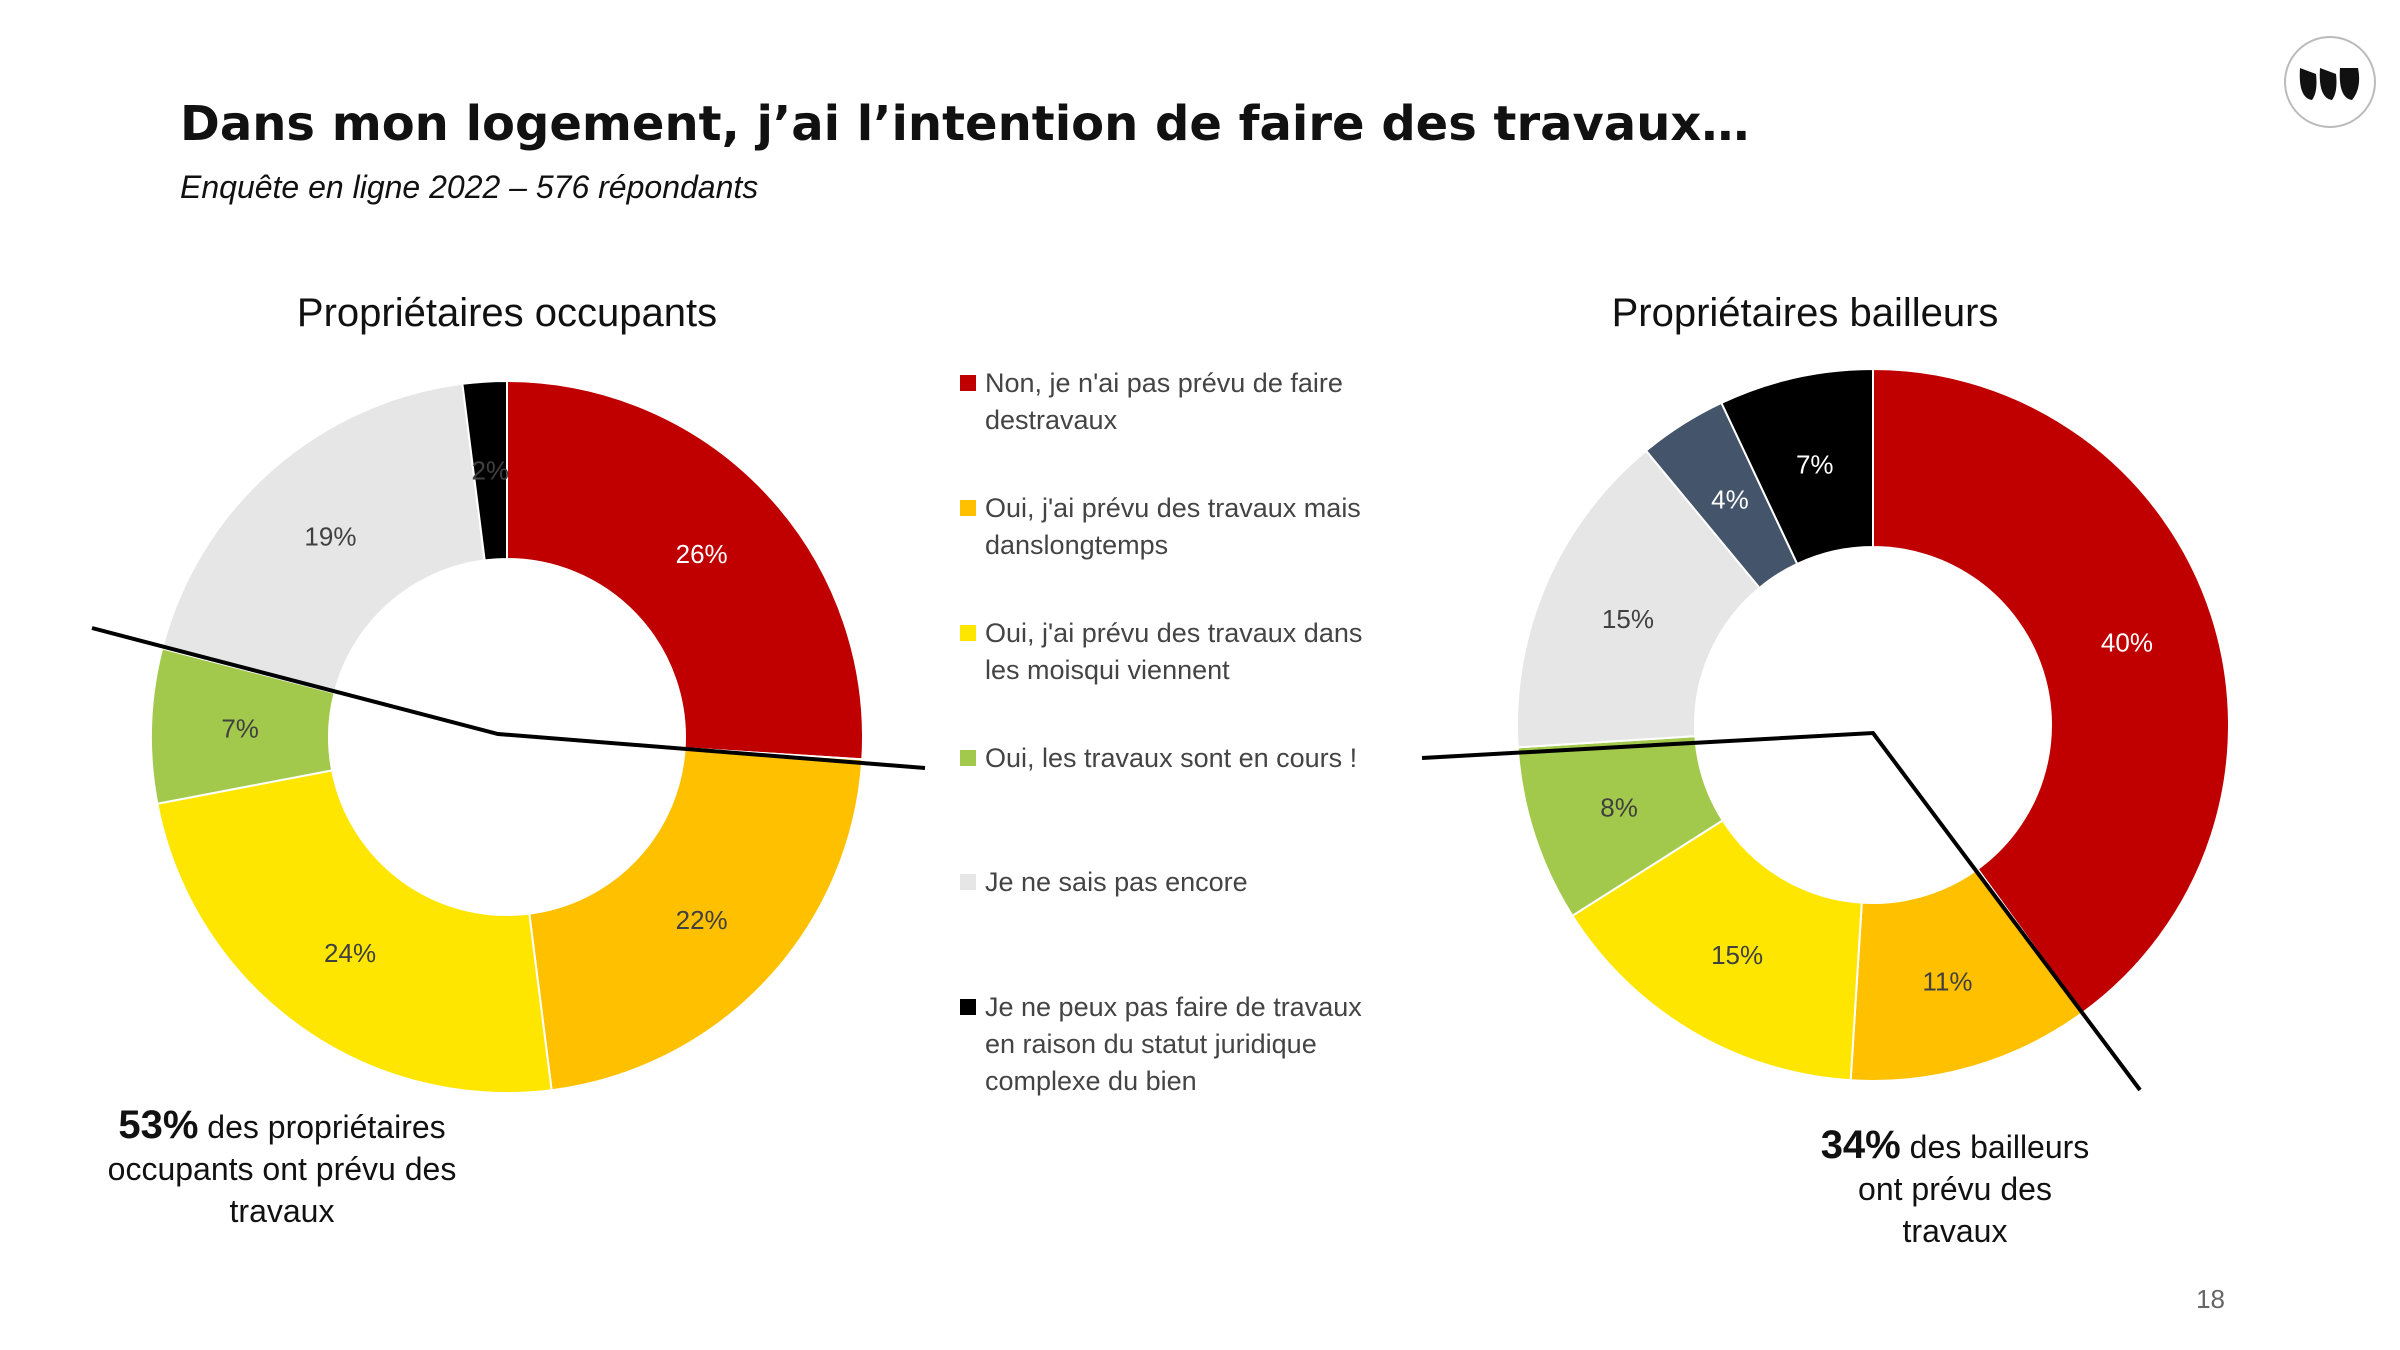 Image resolution: width=2400 pixels, height=1350 pixels. Describe the element at coordinates (2127, 642) in the screenshot. I see `slice-label: 40%` at that location.